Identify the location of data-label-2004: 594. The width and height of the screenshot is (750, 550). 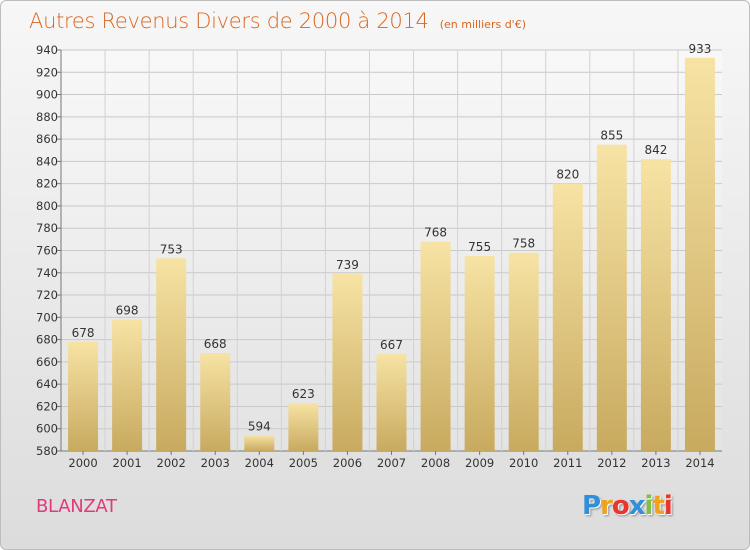
(259, 426).